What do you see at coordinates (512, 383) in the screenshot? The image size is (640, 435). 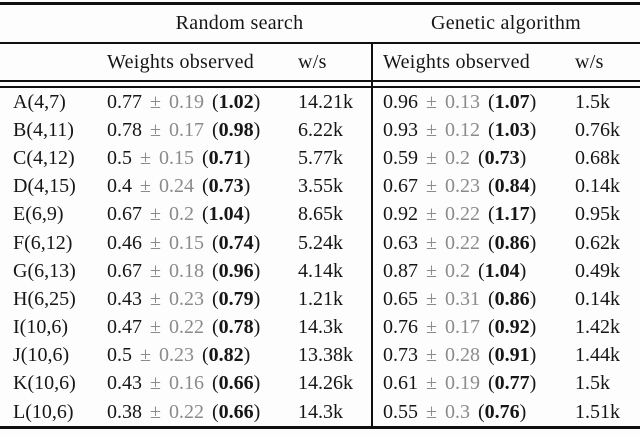 I see `ga-best-paren: 0.77` at bounding box center [512, 383].